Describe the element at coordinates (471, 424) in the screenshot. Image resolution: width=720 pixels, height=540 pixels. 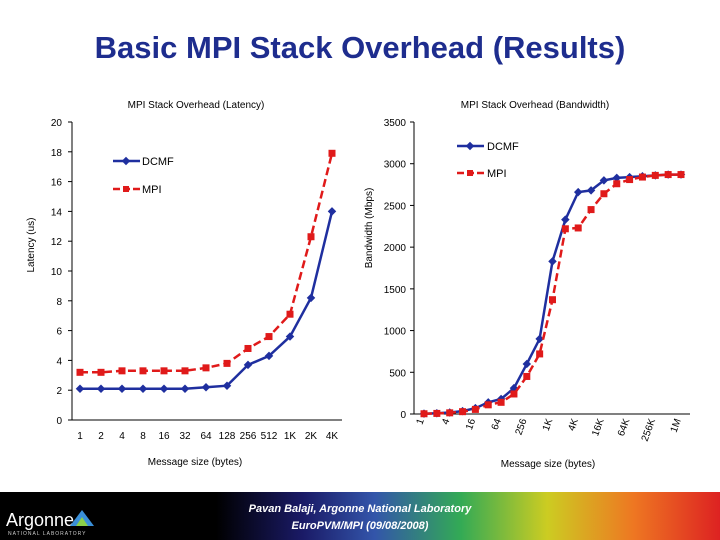
I see `bandwidth-x-tick-label: 16` at that location.